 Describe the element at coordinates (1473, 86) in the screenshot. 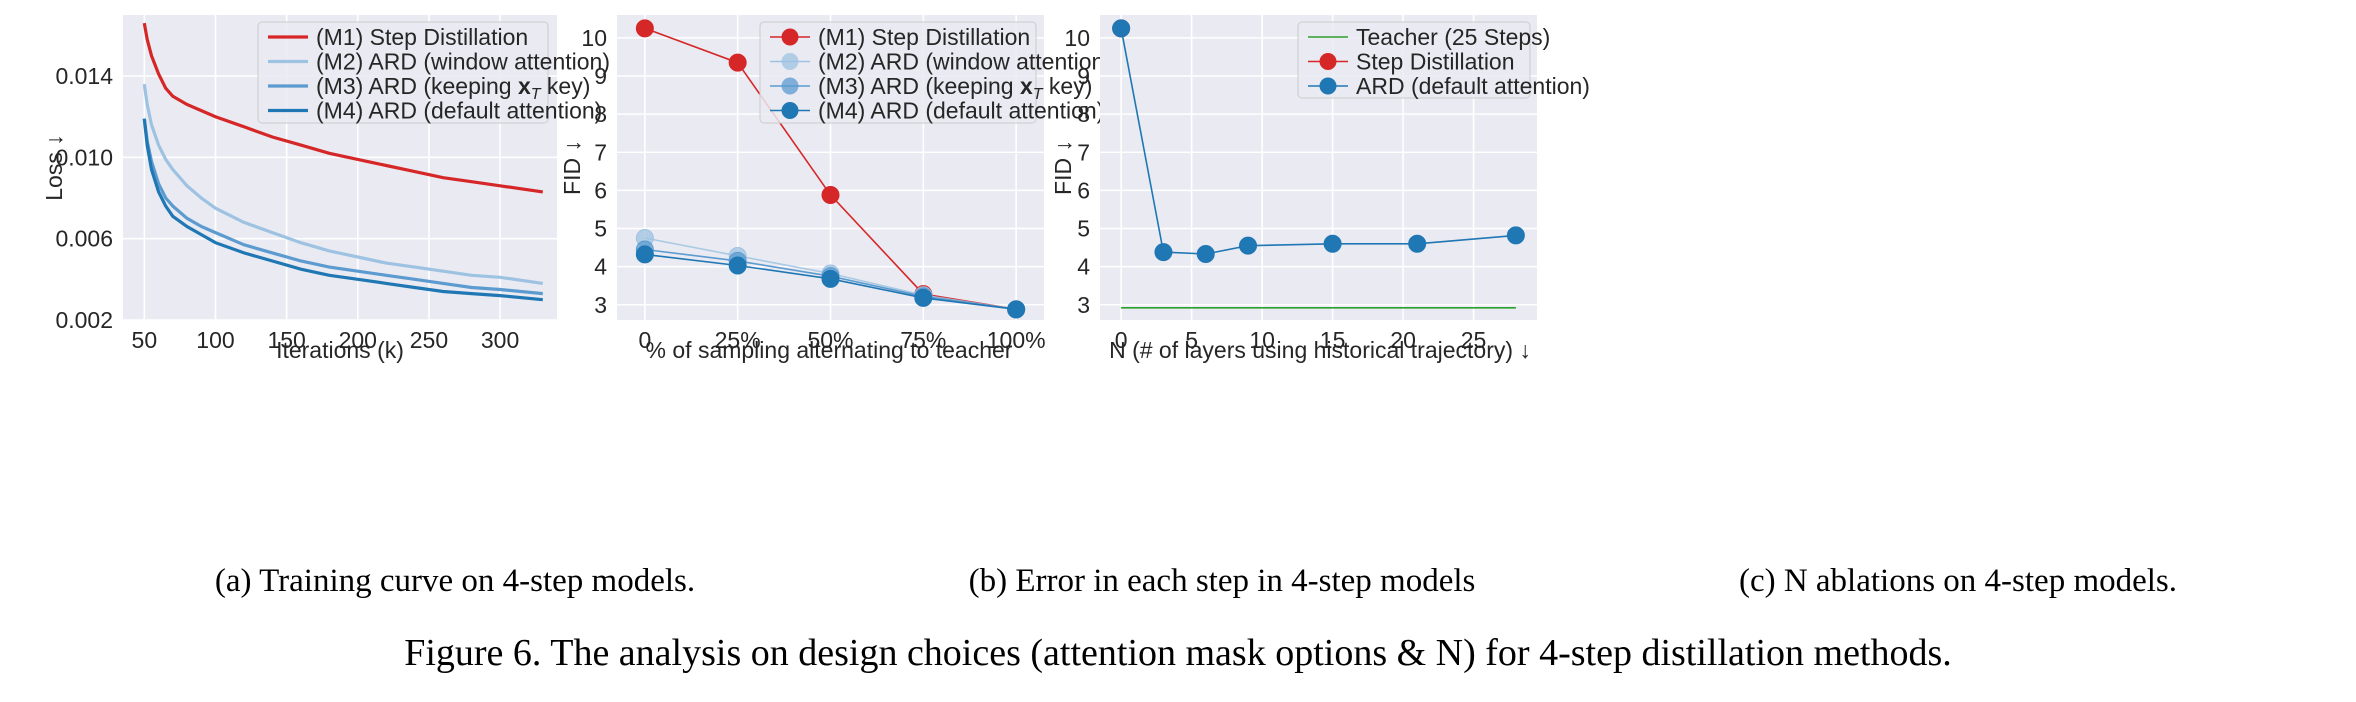

I see `legend-entry: ARD (default attention)` at that location.